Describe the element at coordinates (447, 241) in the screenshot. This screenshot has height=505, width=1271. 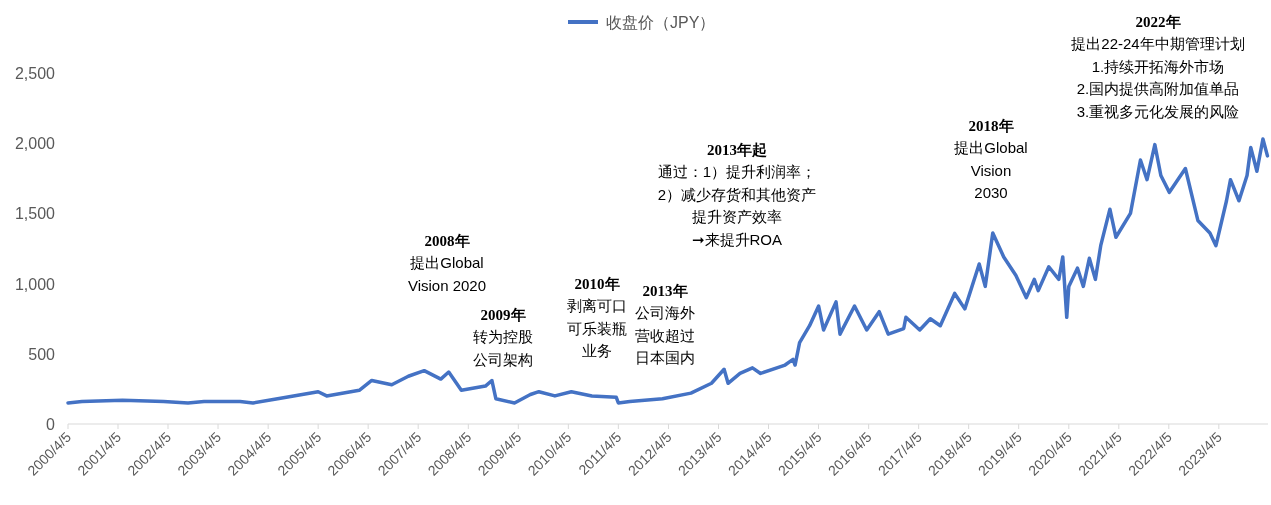
I see `annotation: 2008年` at that location.